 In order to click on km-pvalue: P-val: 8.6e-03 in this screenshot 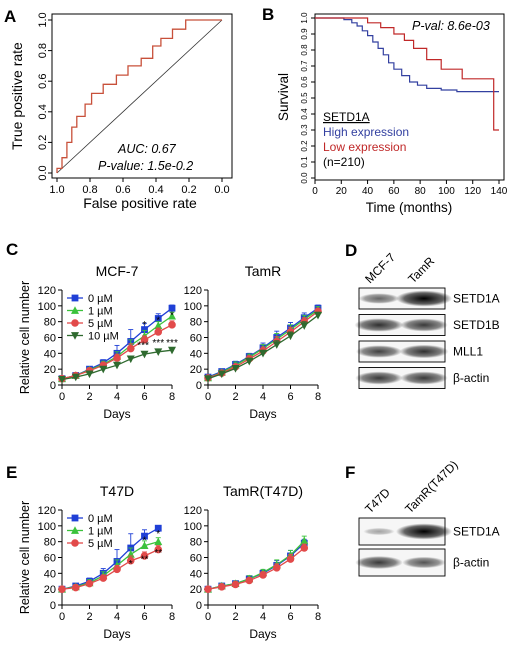, I will do `click(451, 26)`.